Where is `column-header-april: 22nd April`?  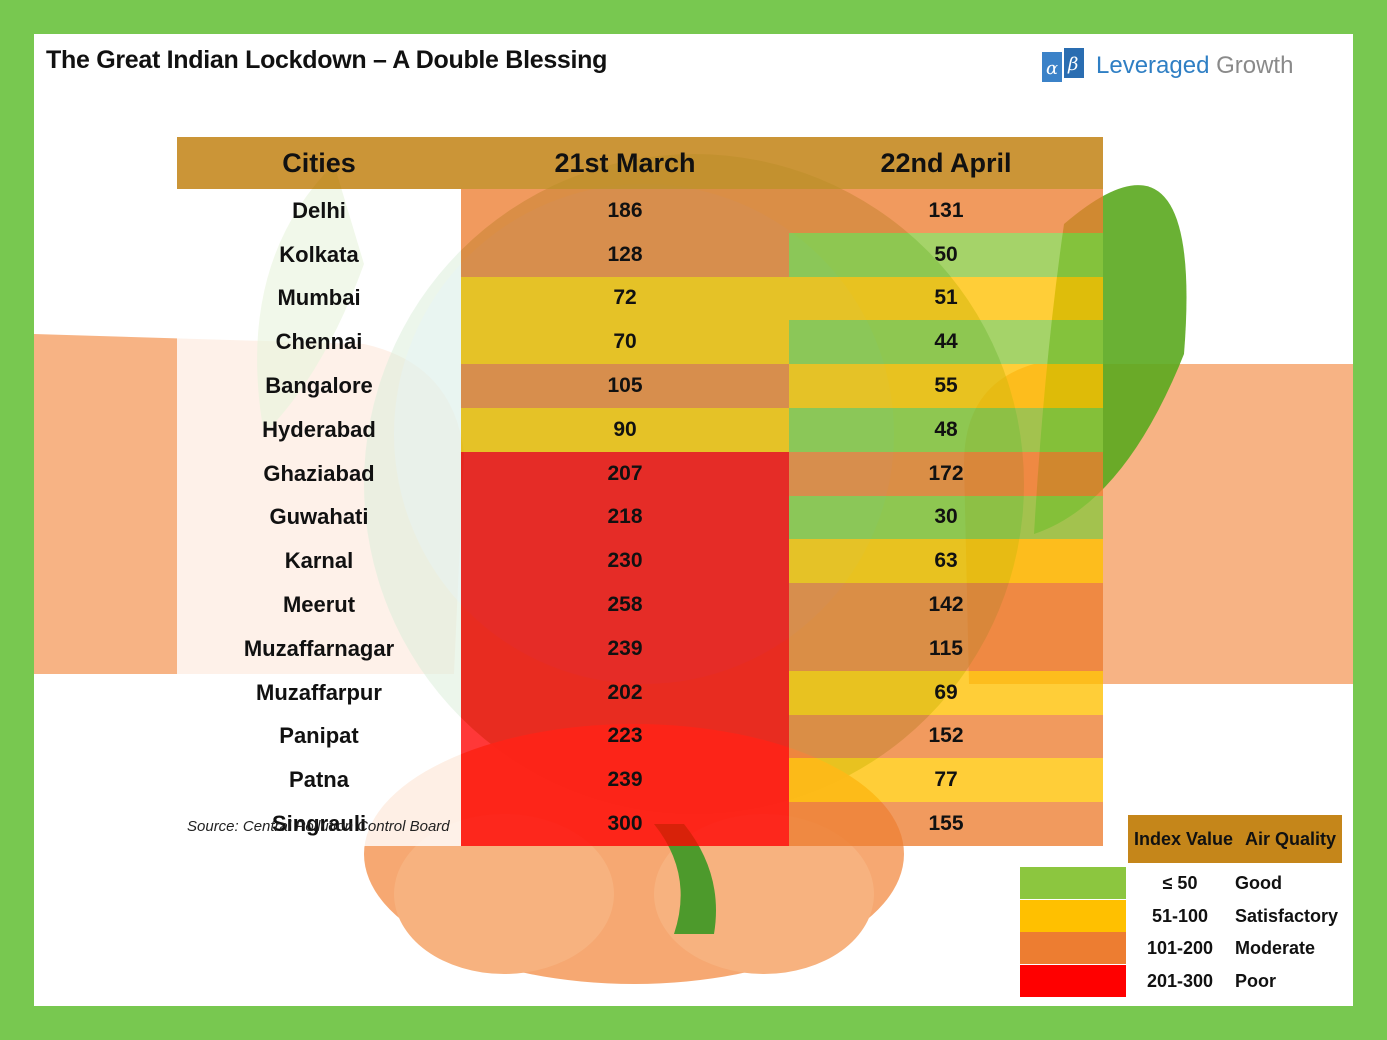
column-header-april: 22nd April is located at coordinates (946, 163).